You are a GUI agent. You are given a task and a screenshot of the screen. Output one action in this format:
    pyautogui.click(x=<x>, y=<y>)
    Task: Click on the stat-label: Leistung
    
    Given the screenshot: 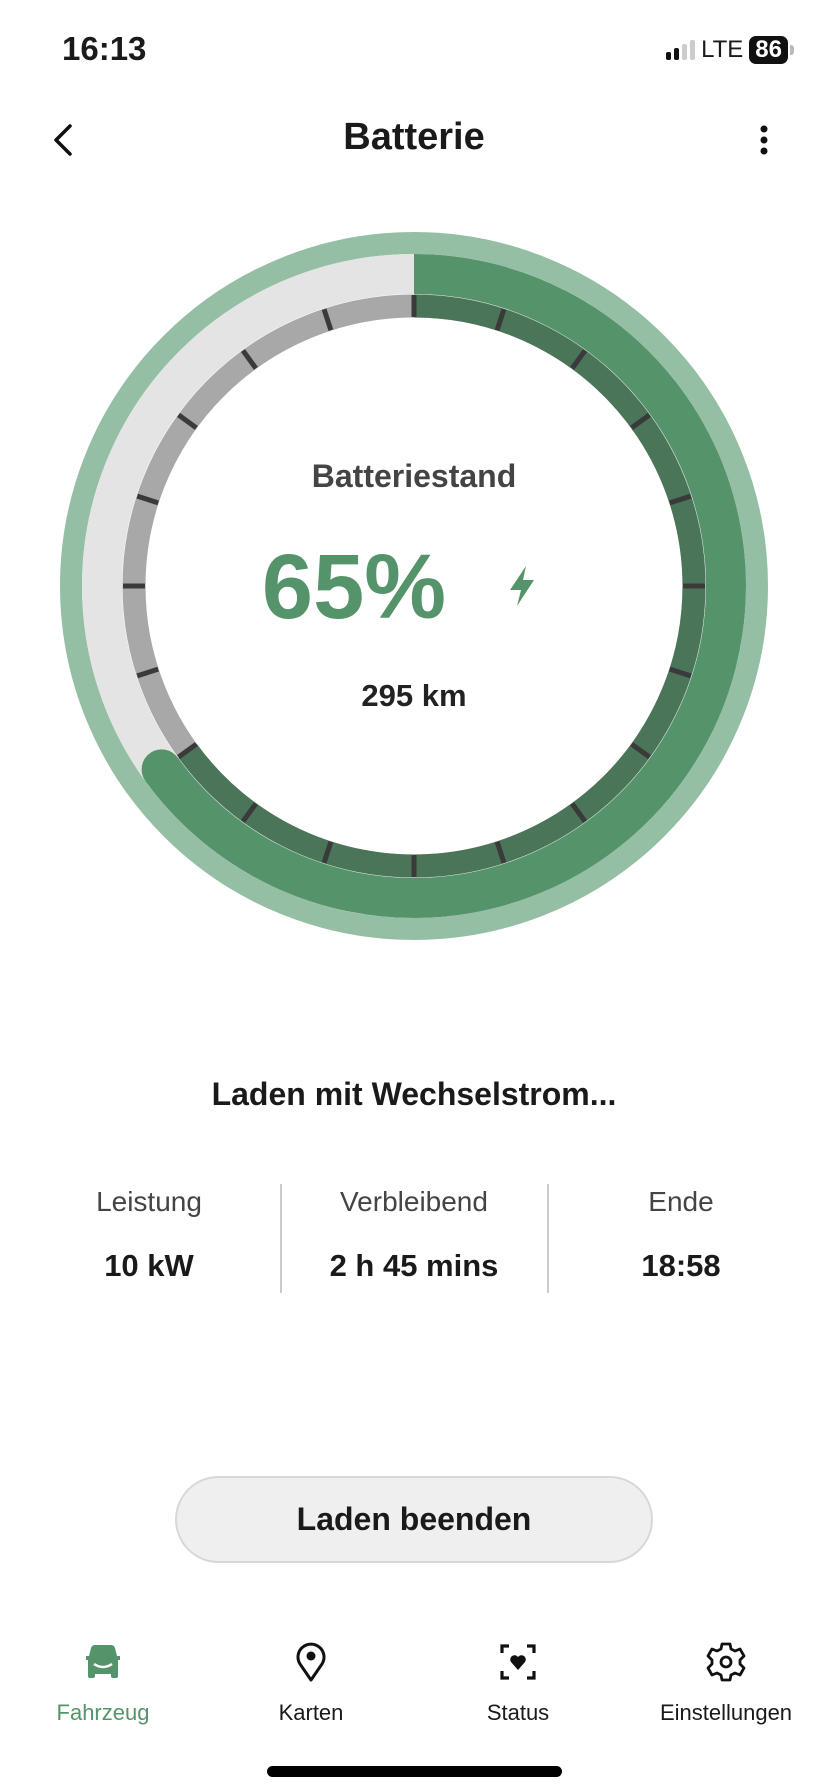 What is the action you would take?
    pyautogui.click(x=149, y=1201)
    